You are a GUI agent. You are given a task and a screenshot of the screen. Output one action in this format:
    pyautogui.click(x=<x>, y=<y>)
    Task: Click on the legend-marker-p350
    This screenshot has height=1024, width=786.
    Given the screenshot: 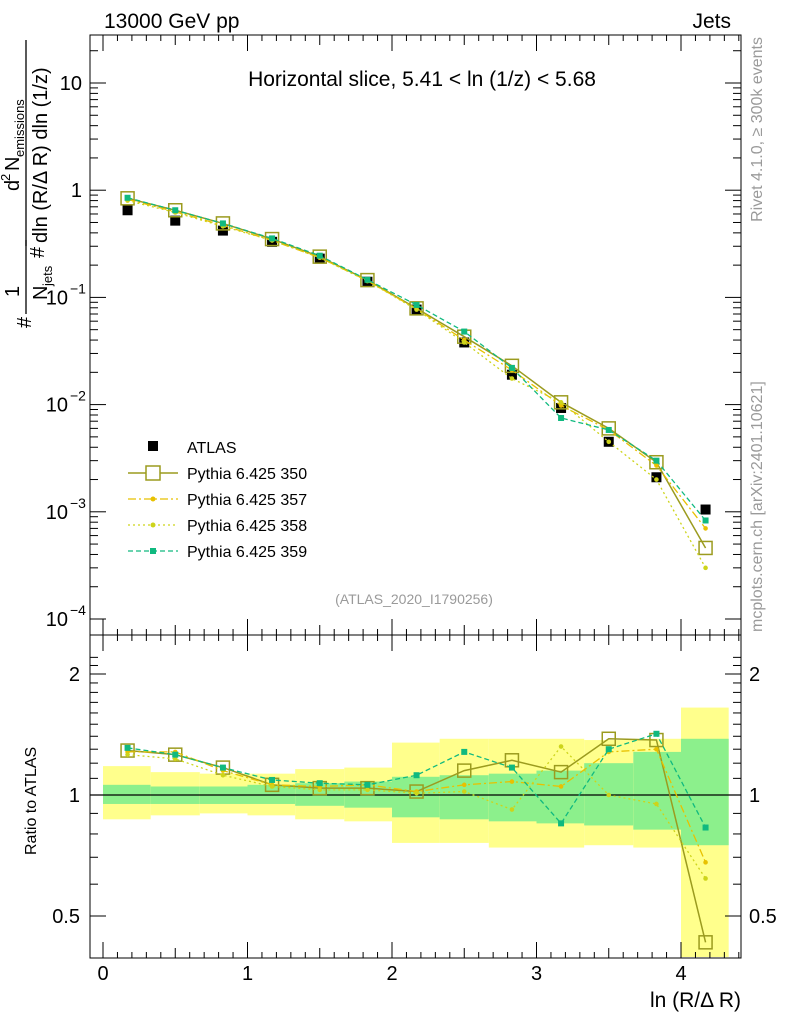 What is the action you would take?
    pyautogui.click(x=153, y=473)
    